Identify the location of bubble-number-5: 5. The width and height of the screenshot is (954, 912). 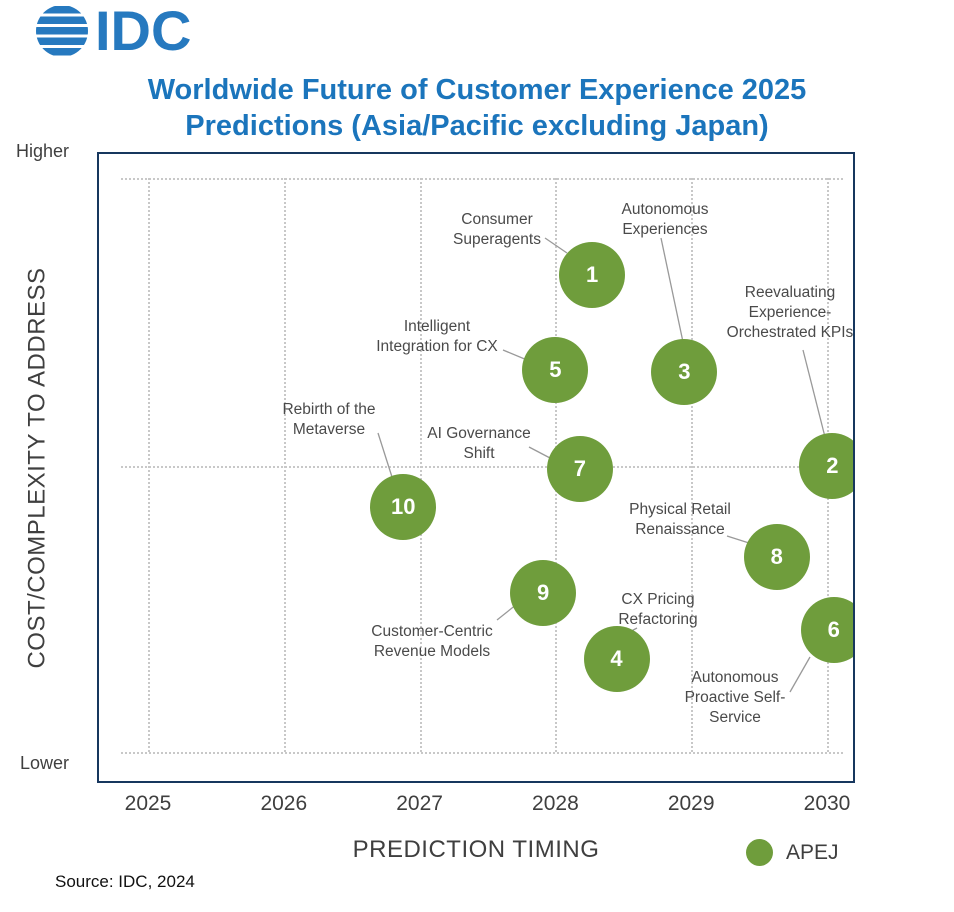
(555, 370).